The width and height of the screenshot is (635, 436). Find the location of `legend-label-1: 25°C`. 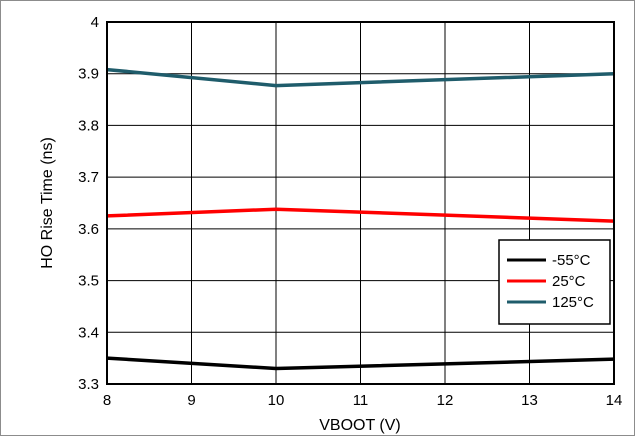

legend-label-1: 25°C is located at coordinates (569, 281).